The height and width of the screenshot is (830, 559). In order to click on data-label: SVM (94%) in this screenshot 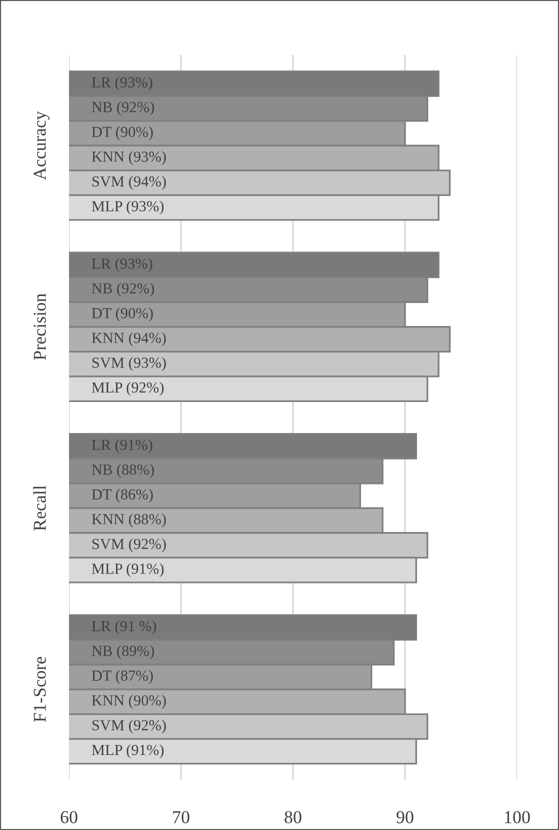, I will do `click(129, 183)`.